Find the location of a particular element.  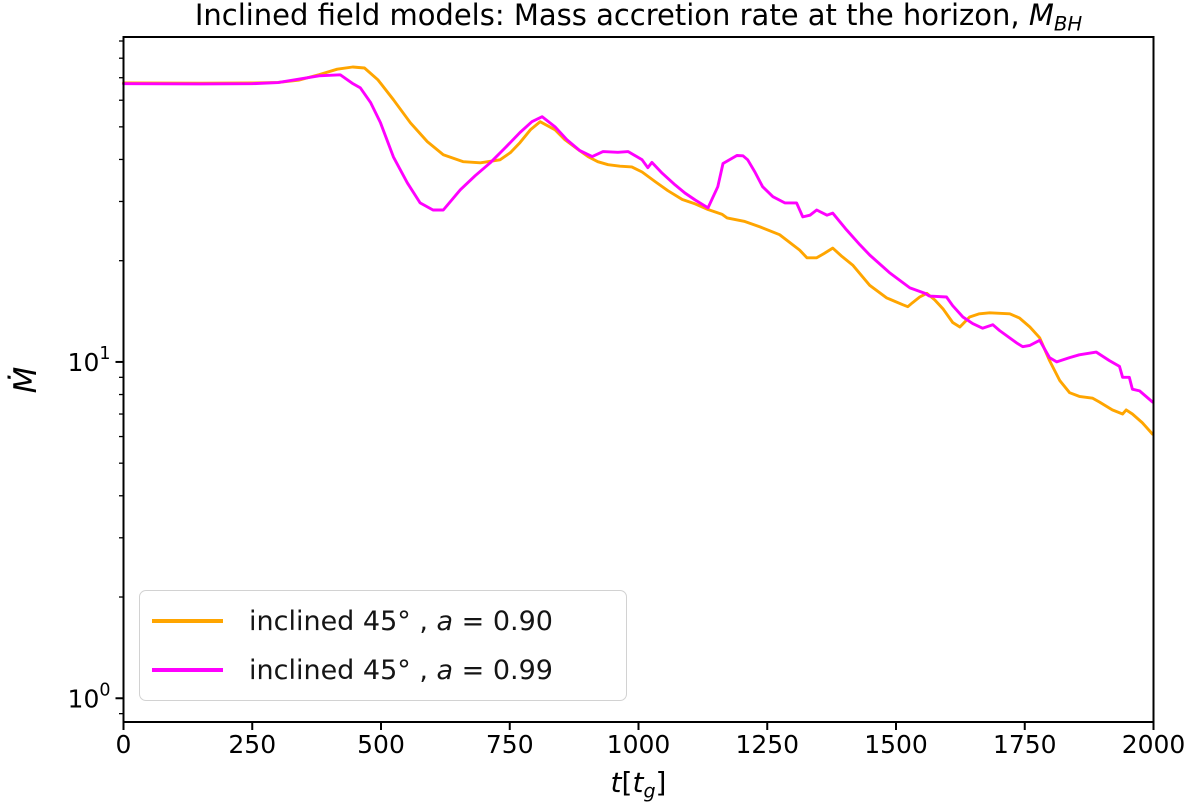

x-tick-label: 1250 is located at coordinates (767, 744).